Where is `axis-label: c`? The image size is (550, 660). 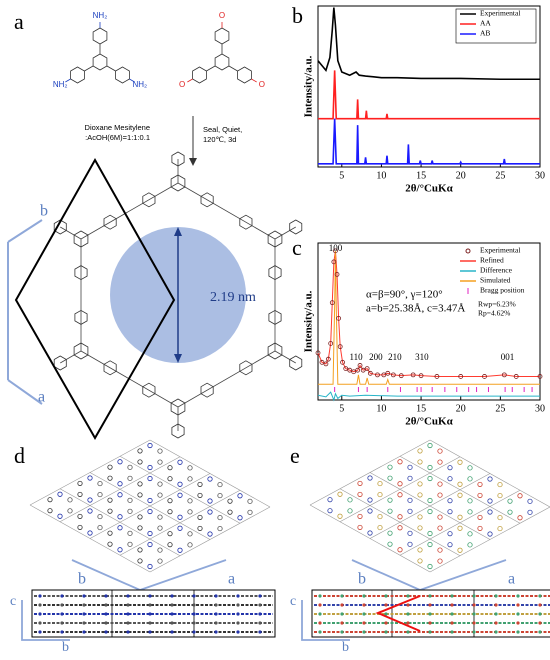 axis-label: c is located at coordinates (293, 601).